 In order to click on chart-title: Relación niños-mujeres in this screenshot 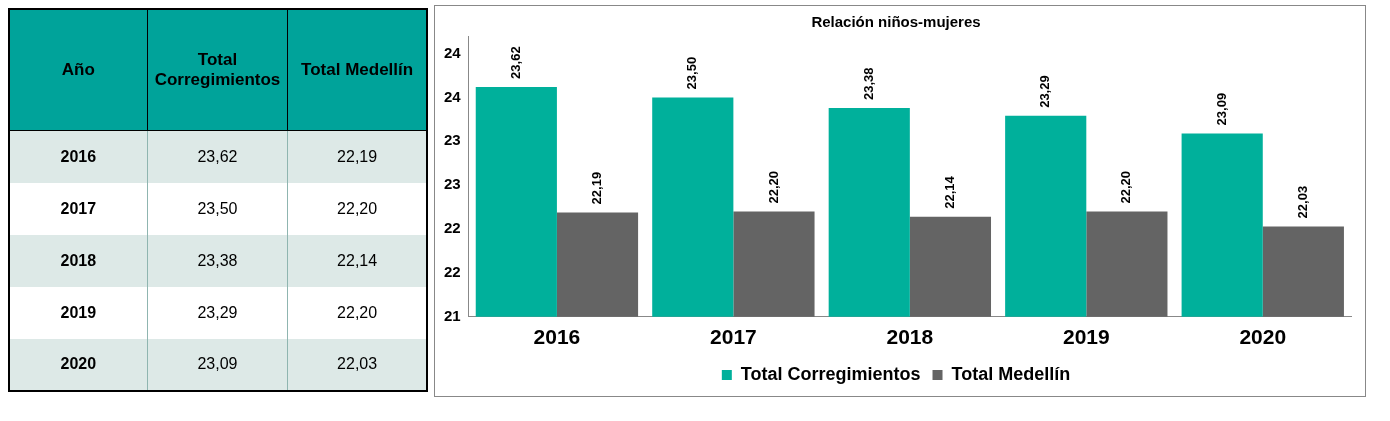, I will do `click(896, 22)`.